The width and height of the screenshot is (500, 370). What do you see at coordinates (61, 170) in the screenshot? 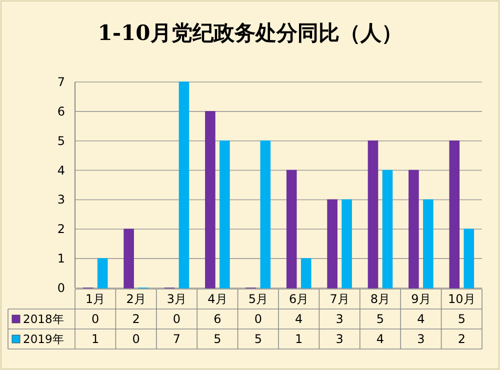
I see `y-tick-label: 4` at bounding box center [61, 170].